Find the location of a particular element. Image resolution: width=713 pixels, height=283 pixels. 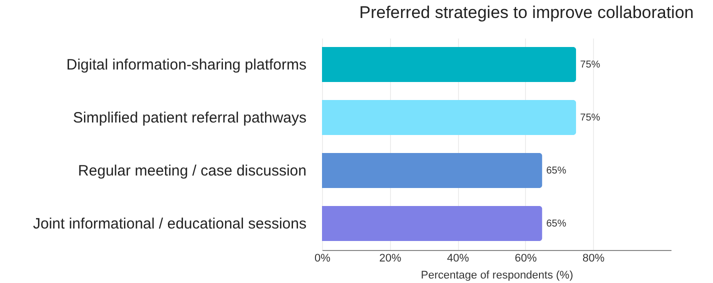

x-tick-label: 40% is located at coordinates (458, 258).